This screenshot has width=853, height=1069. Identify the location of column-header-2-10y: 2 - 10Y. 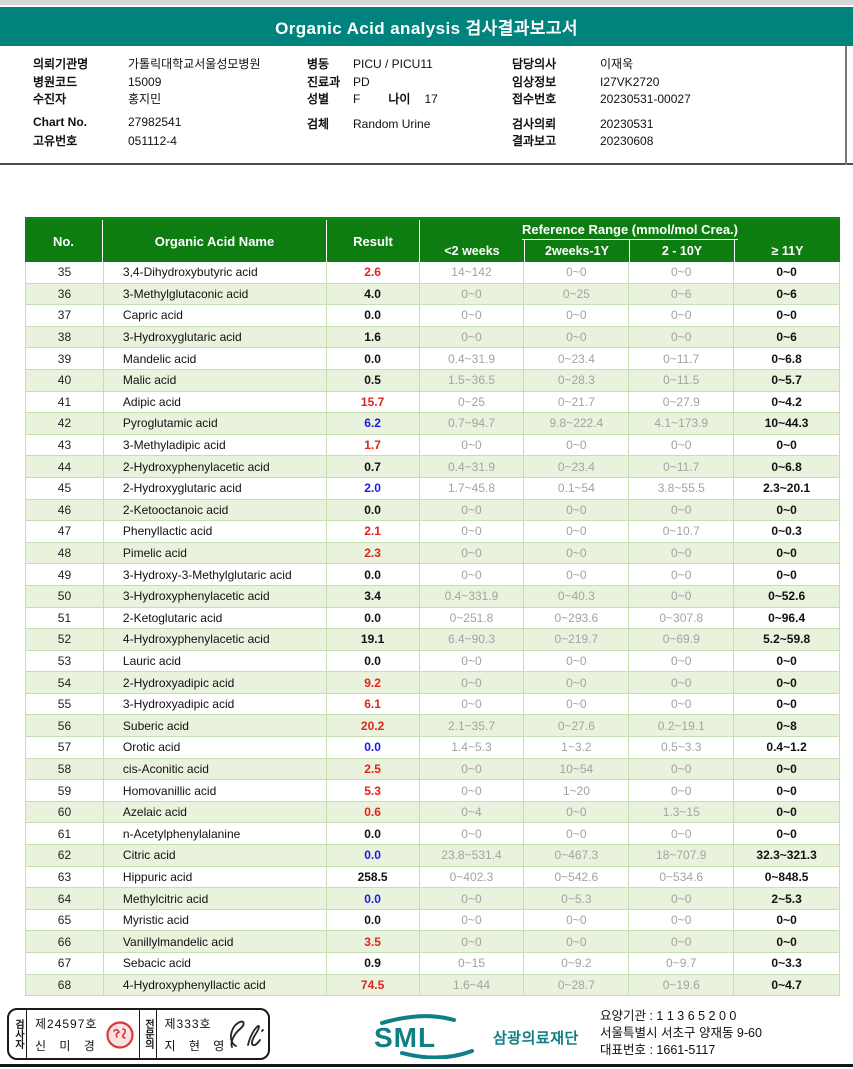
(682, 251).